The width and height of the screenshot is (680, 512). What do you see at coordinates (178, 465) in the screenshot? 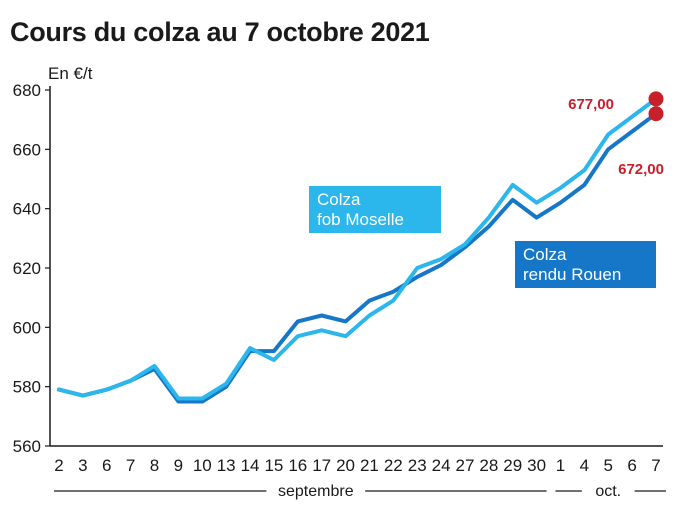
I see `x-tick-label: 9` at bounding box center [178, 465].